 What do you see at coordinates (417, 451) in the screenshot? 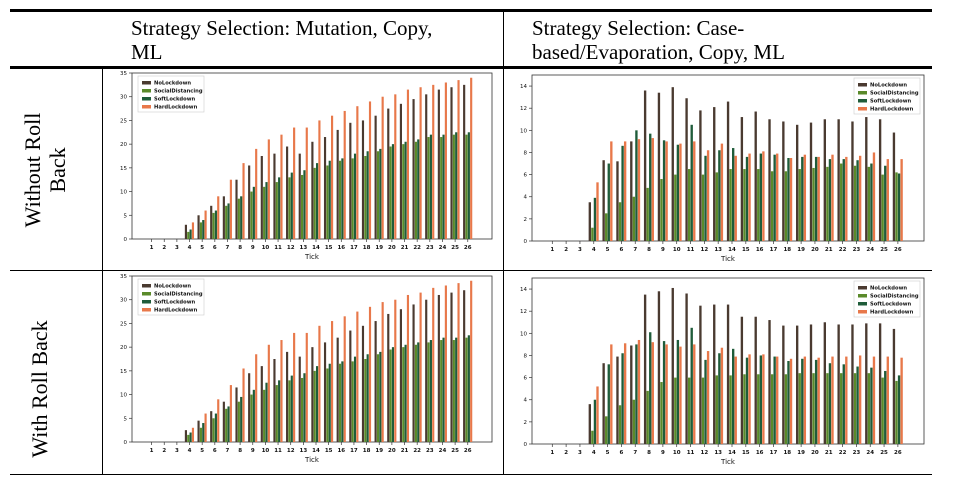
I see `x-tick-label: 22` at bounding box center [417, 451].